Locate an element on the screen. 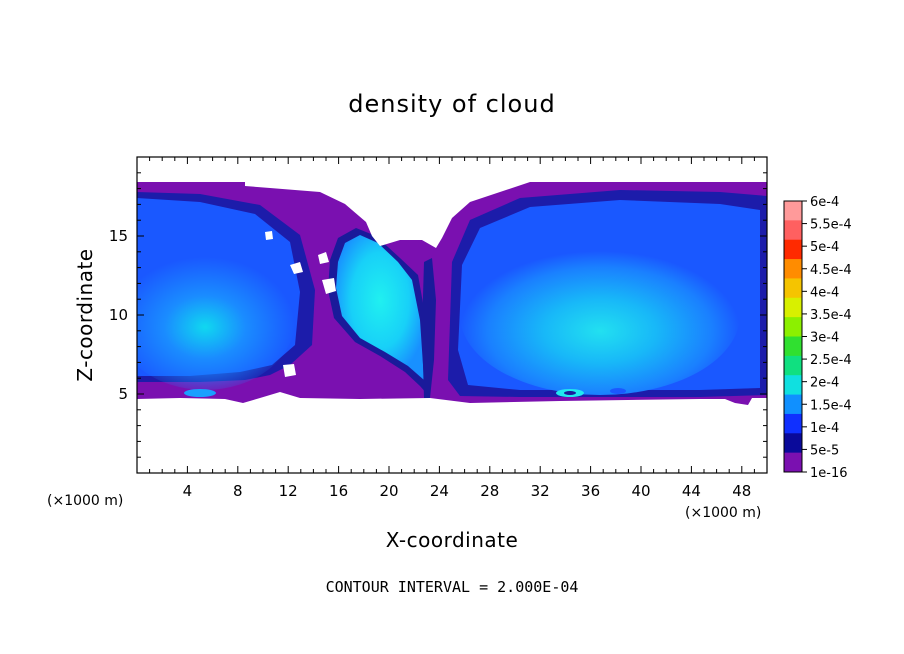 This screenshot has height=654, width=904. colorbar-label: 5e-4 is located at coordinates (824, 247).